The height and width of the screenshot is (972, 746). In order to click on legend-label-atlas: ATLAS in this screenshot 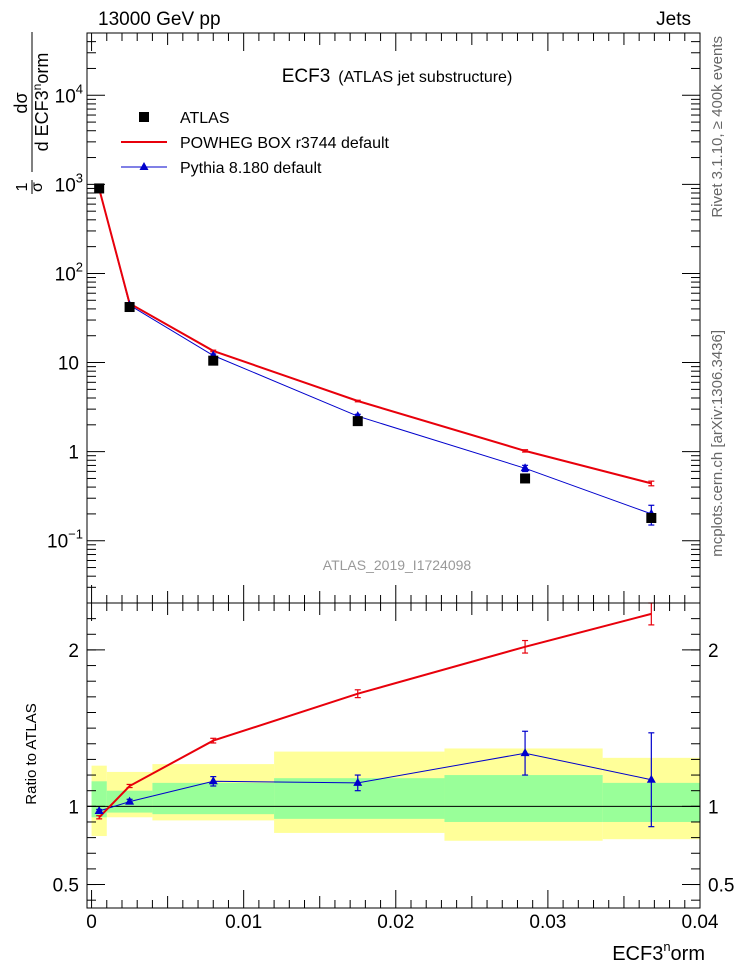, I will do `click(205, 118)`.